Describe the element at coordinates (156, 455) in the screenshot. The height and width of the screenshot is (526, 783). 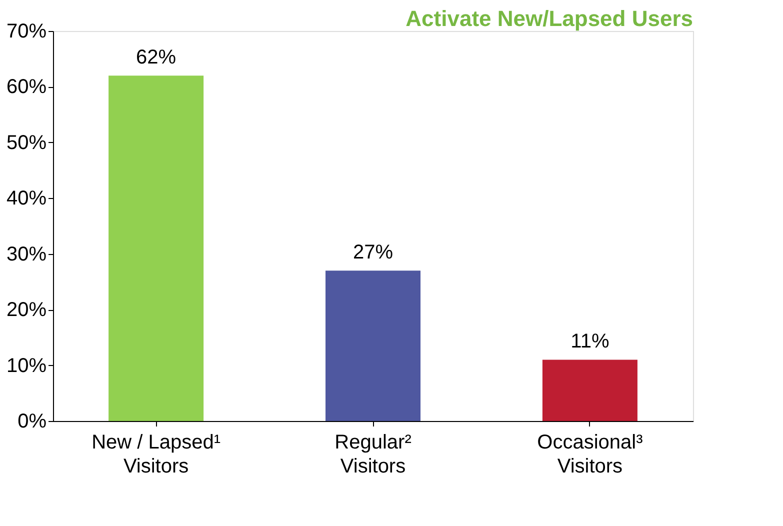
I see `x-tick-label: New / Lapsed¹ Visitors` at that location.